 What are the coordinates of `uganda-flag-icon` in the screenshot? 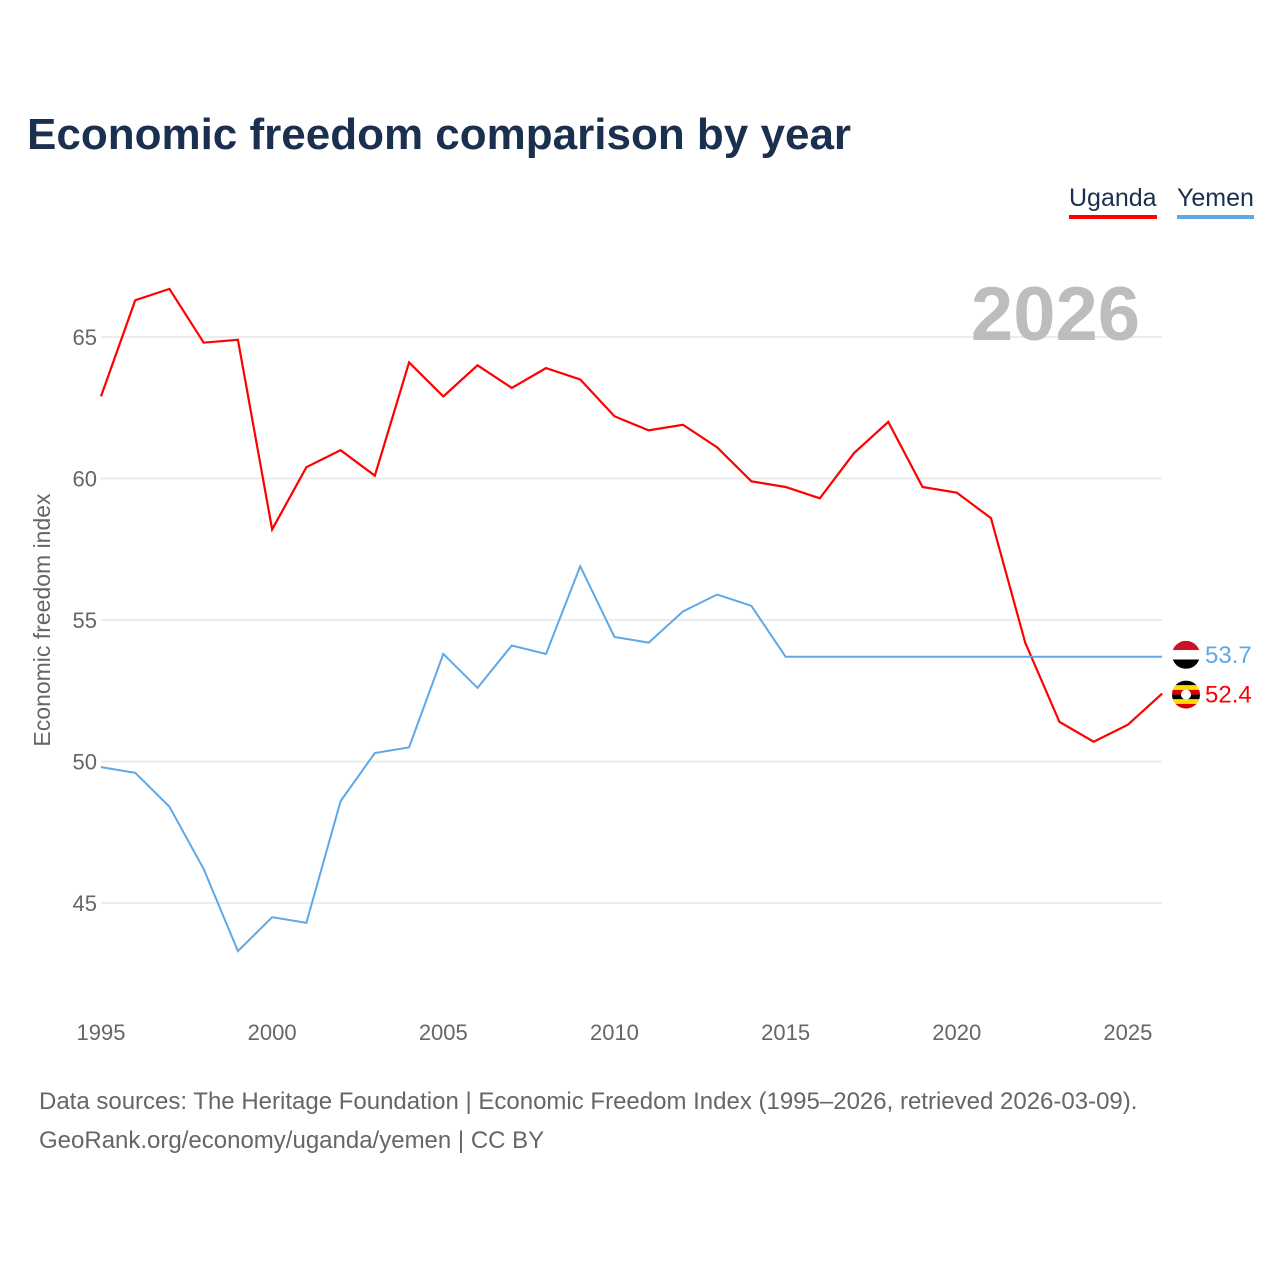 It's located at (1186, 694).